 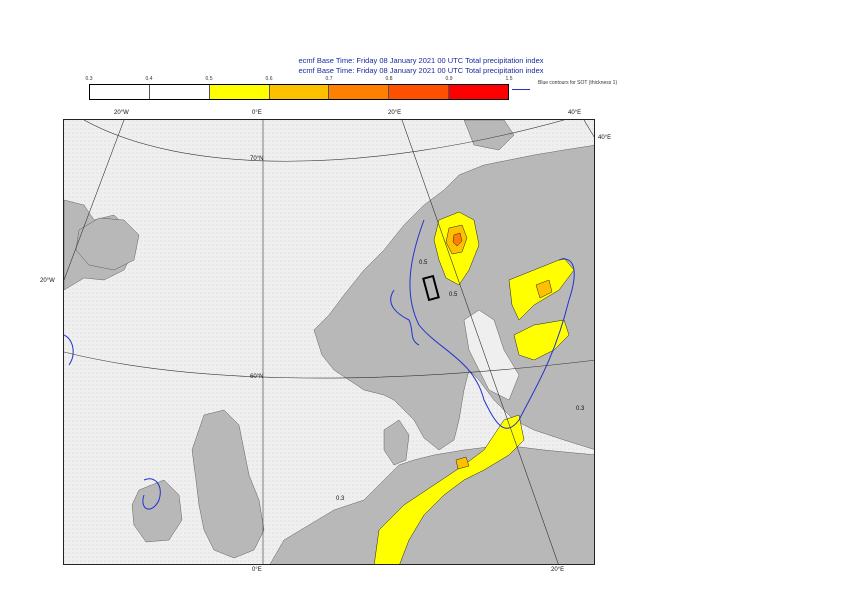 I want to click on graticule-70n, so click(x=324, y=141).